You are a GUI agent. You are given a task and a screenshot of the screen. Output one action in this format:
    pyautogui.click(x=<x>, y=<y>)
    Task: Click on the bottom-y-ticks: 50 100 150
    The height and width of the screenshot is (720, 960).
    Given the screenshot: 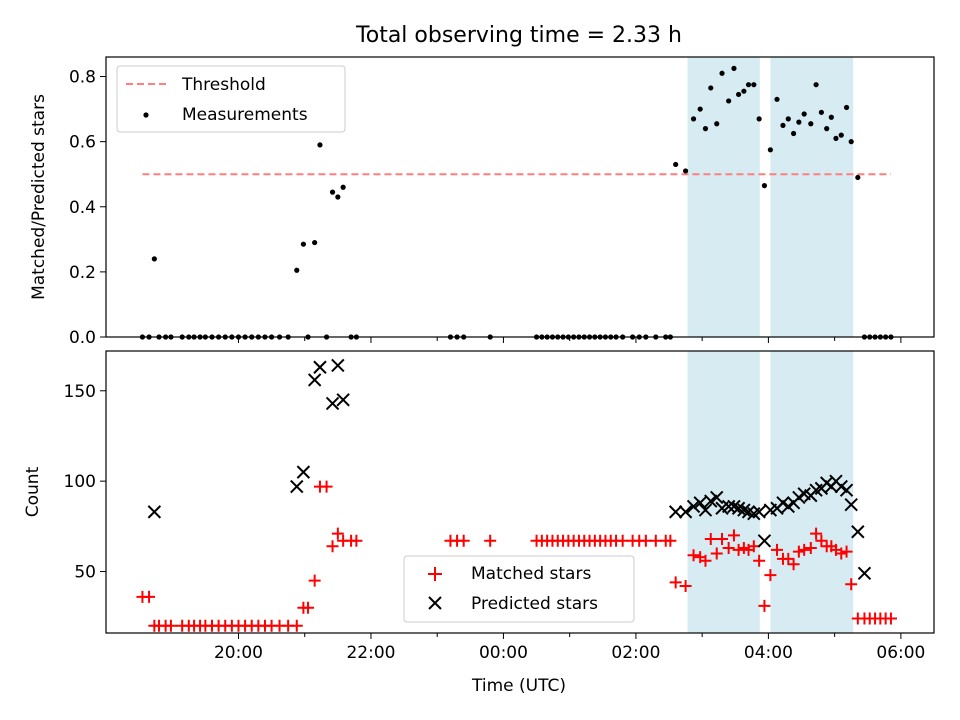 What is the action you would take?
    pyautogui.click(x=85, y=482)
    